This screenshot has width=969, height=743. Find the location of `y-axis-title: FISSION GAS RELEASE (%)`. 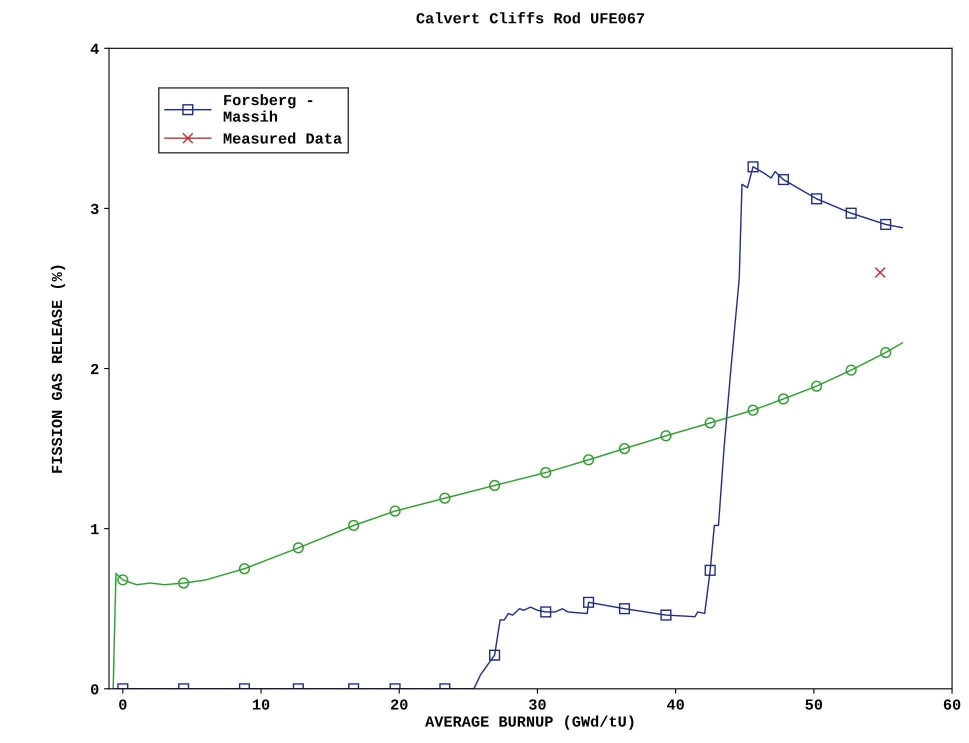

y-axis-title: FISSION GAS RELEASE (%) is located at coordinates (58, 369).